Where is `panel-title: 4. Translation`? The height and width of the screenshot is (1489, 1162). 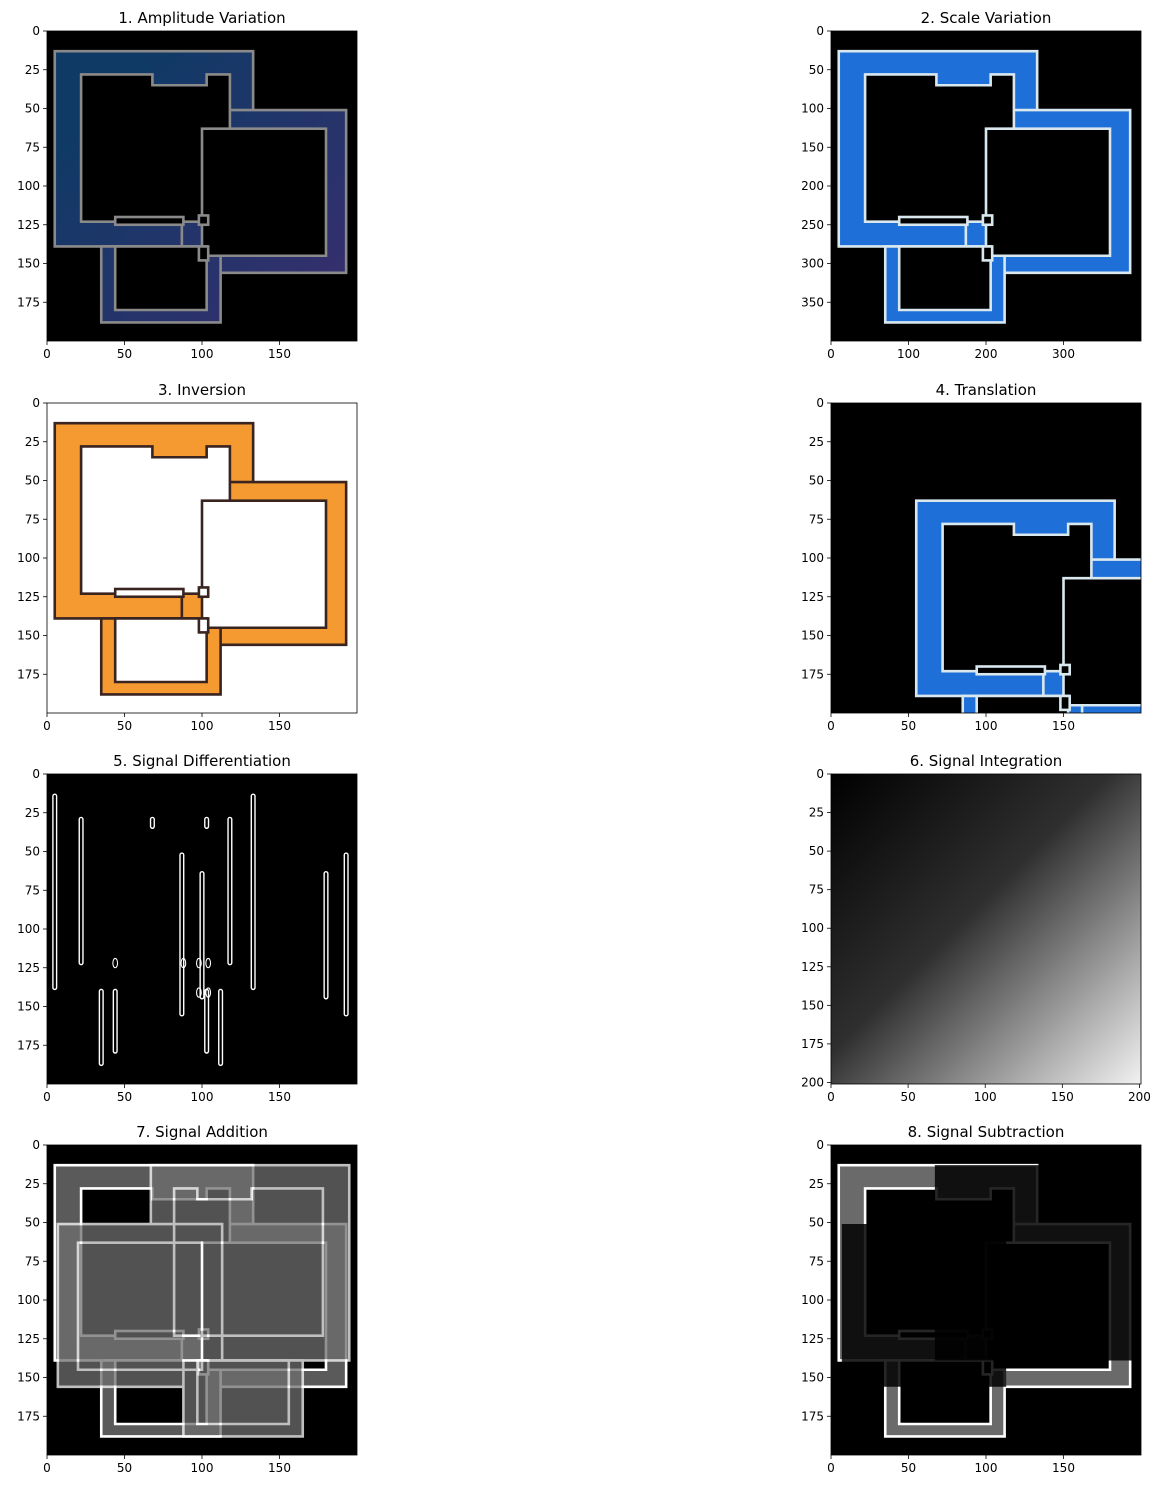
panel-title: 4. Translation is located at coordinates (986, 390).